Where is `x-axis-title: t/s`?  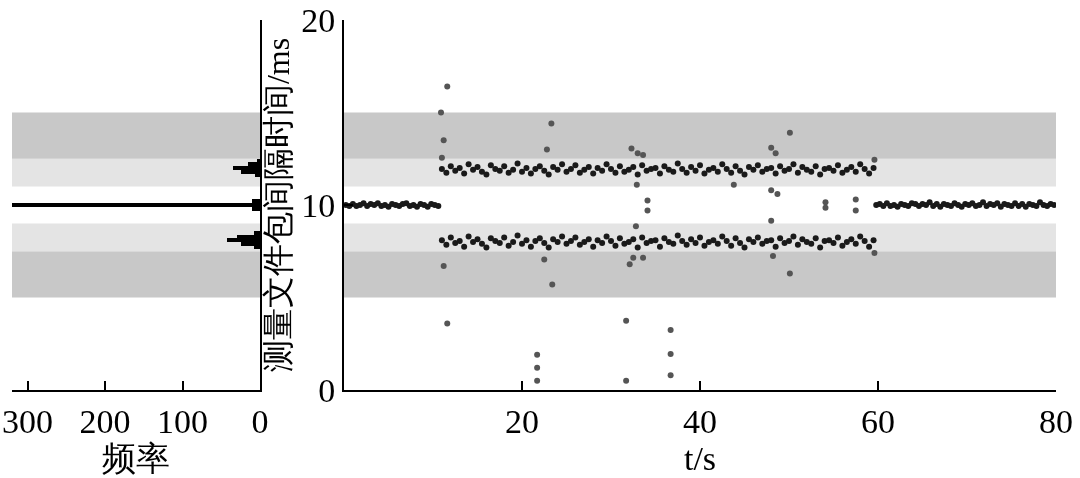 x-axis-title: t/s is located at coordinates (700, 458).